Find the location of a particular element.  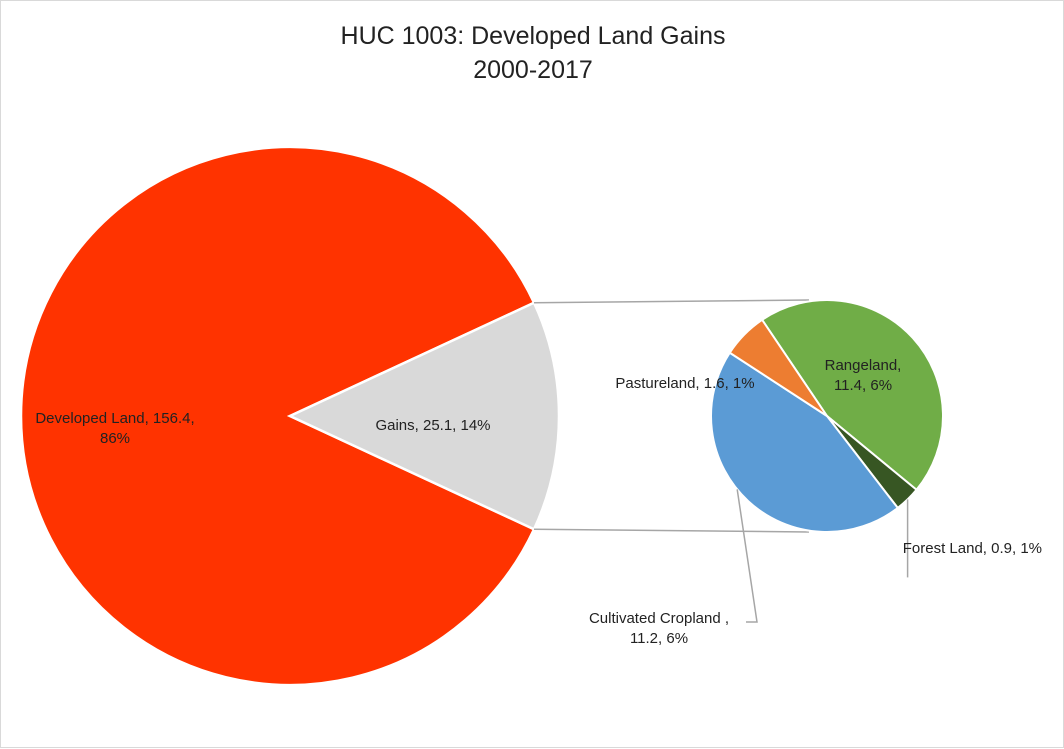

chart-title-line-2: 2000-2017 is located at coordinates (533, 70).